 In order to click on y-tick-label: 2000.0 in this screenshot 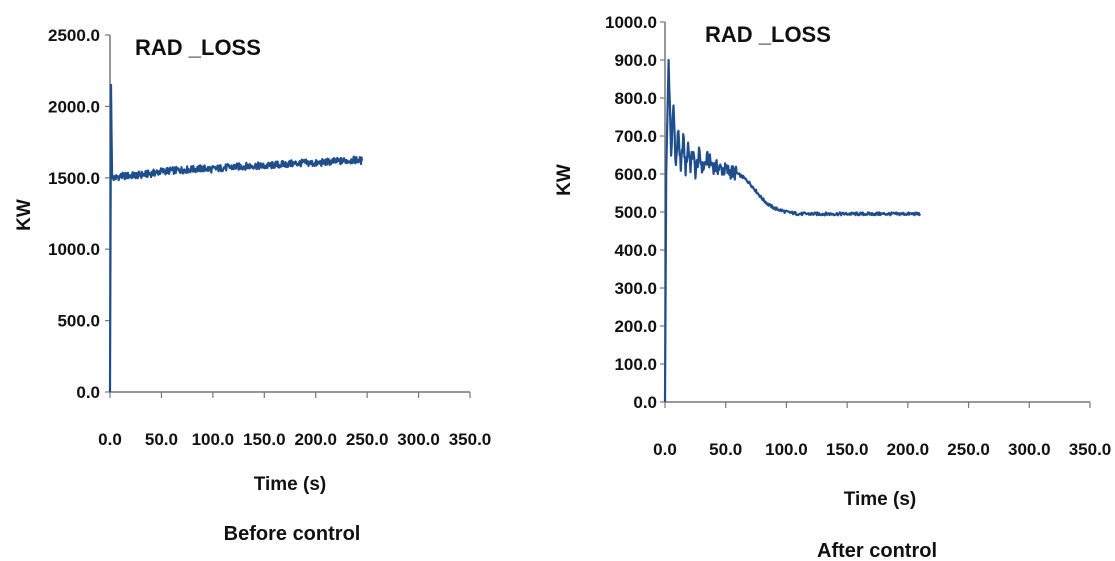, I will do `click(74, 106)`.